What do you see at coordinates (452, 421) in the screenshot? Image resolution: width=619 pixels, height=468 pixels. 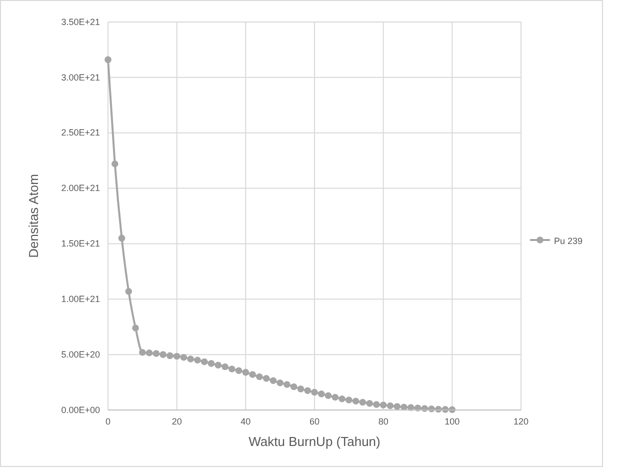 I see `x-tick-label: 100` at bounding box center [452, 421].